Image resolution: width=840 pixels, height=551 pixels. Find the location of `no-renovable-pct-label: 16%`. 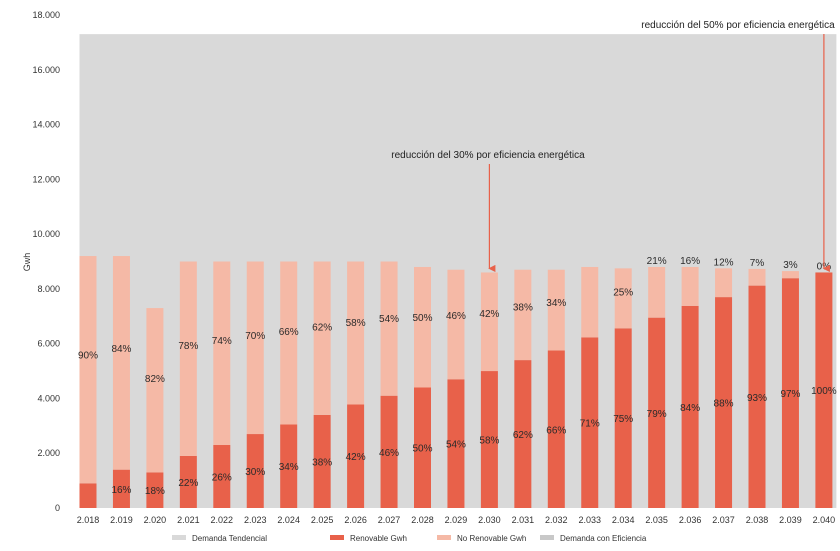

no-renovable-pct-label: 16% is located at coordinates (690, 261).